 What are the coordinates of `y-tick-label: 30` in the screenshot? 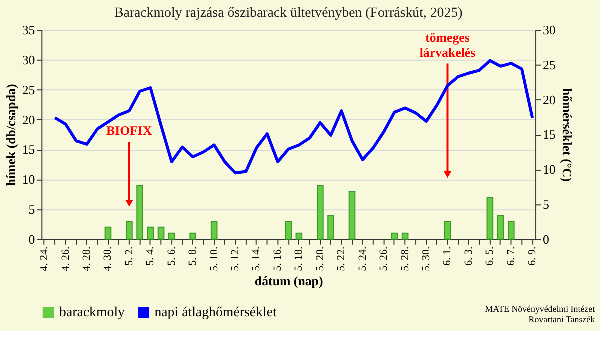 It's located at (29, 60).